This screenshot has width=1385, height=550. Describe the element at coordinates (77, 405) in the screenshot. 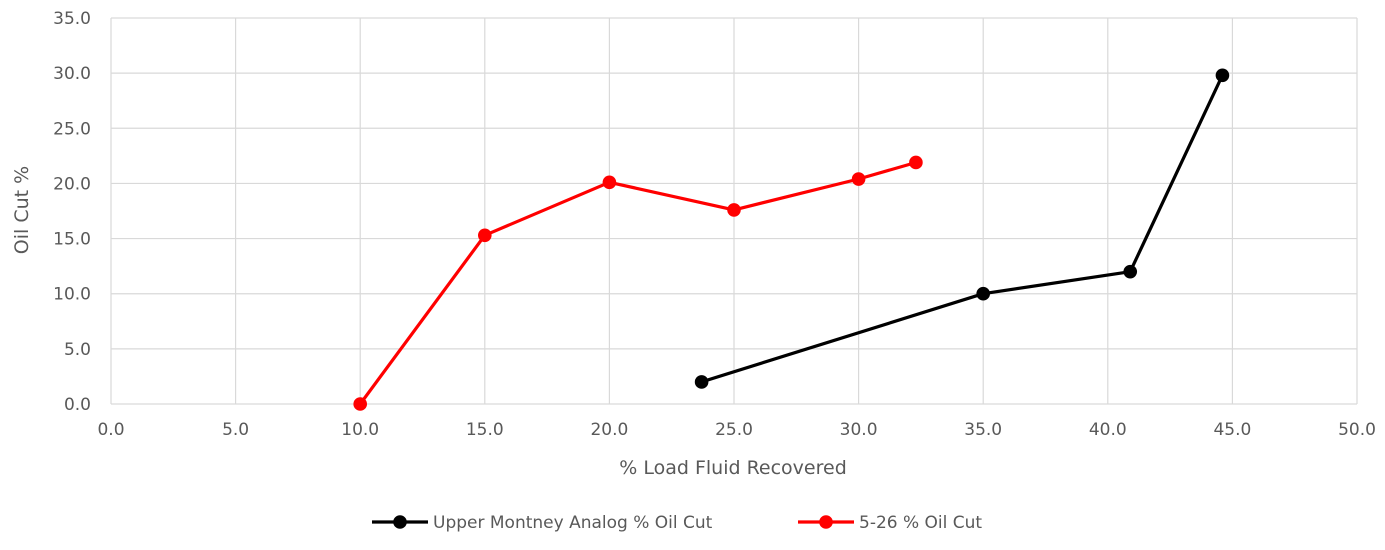

I see `y-tick-label: 0.0` at that location.